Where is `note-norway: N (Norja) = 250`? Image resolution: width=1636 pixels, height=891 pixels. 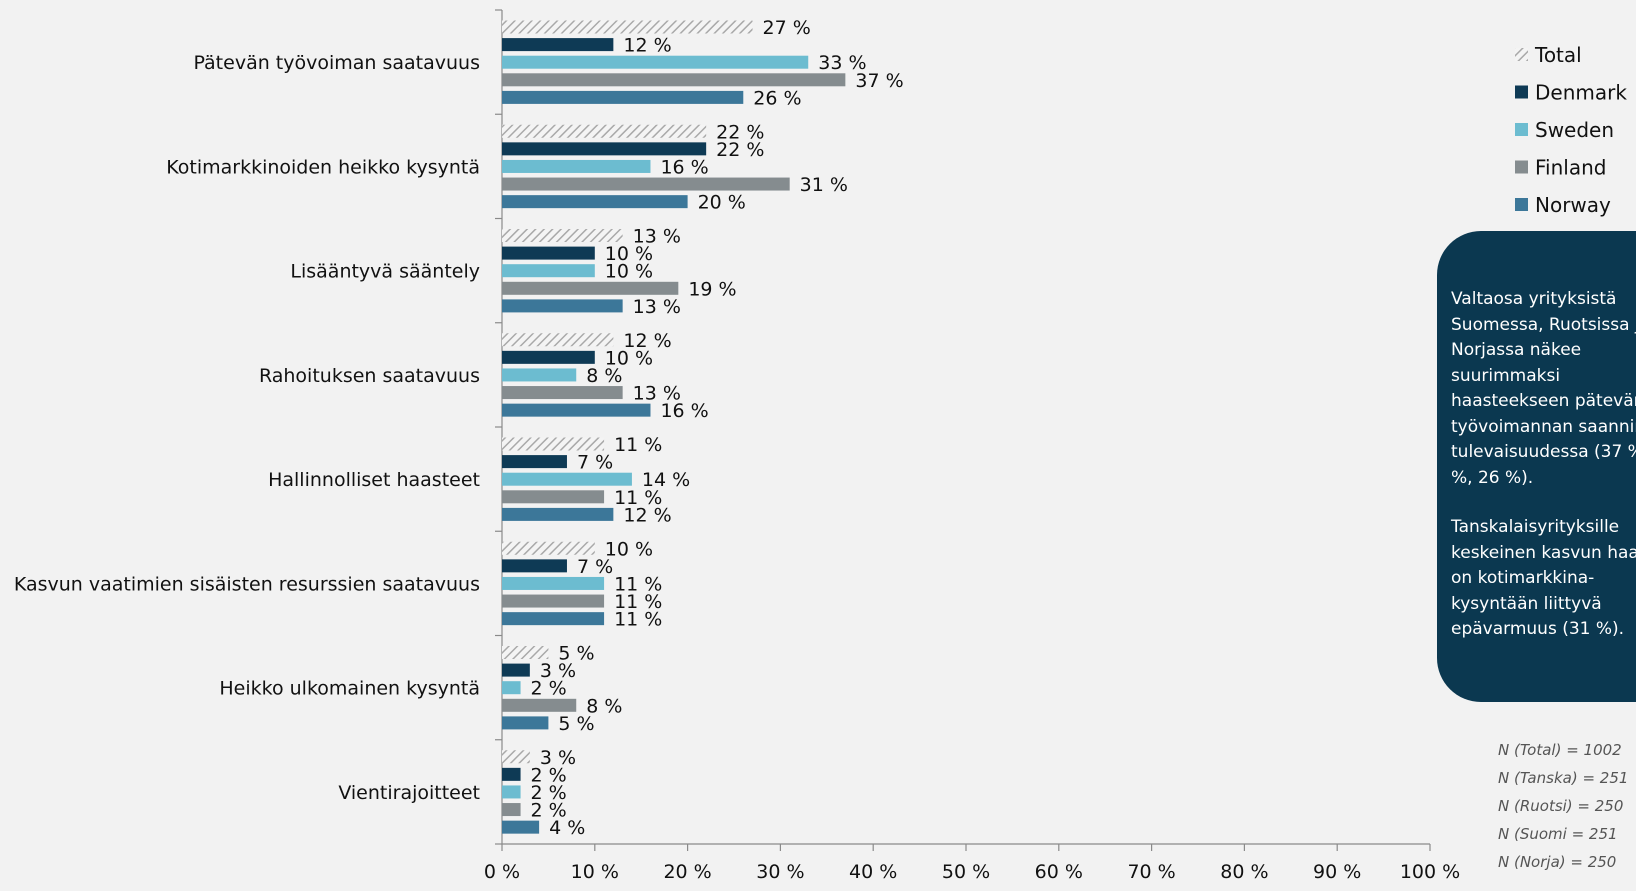
note-norway: N (Norja) = 250 is located at coordinates (1557, 862).